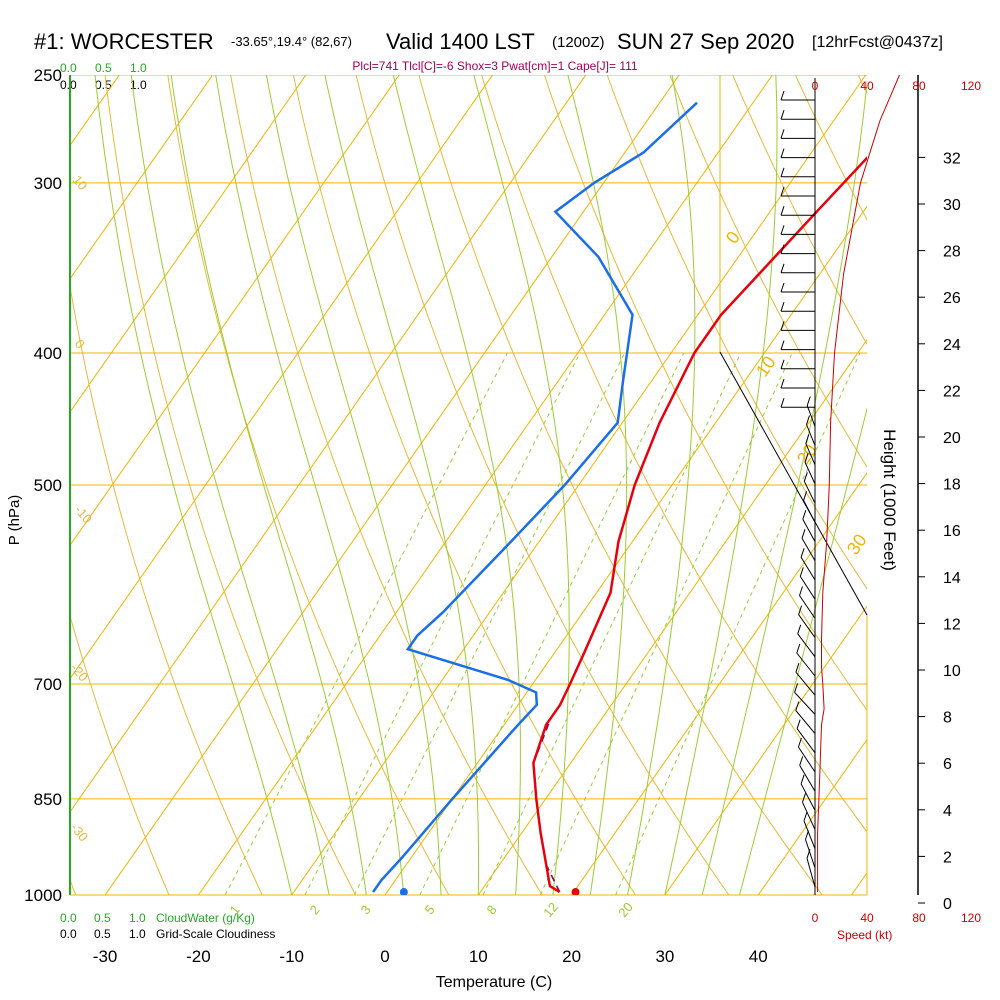  I want to click on cloud-water-label: CloudWater (g/Kg), so click(205, 918).